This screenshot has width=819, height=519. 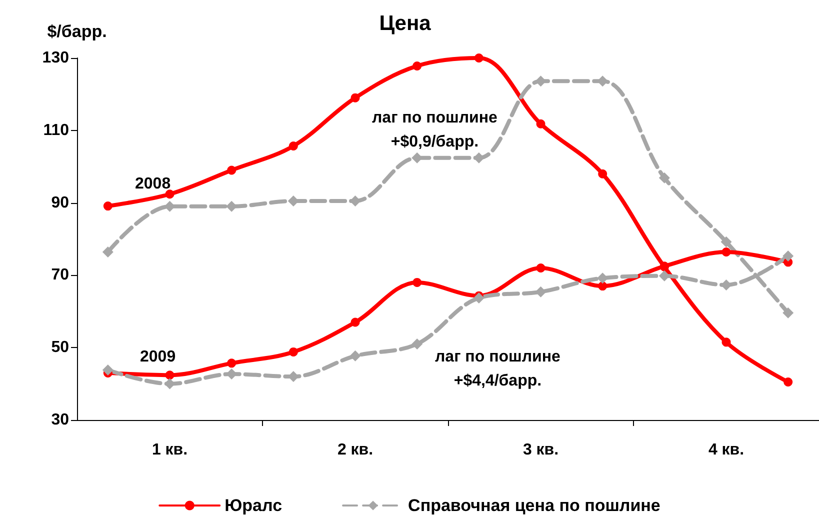 What do you see at coordinates (253, 505) in the screenshot?
I see `legend-label: Юралс` at bounding box center [253, 505].